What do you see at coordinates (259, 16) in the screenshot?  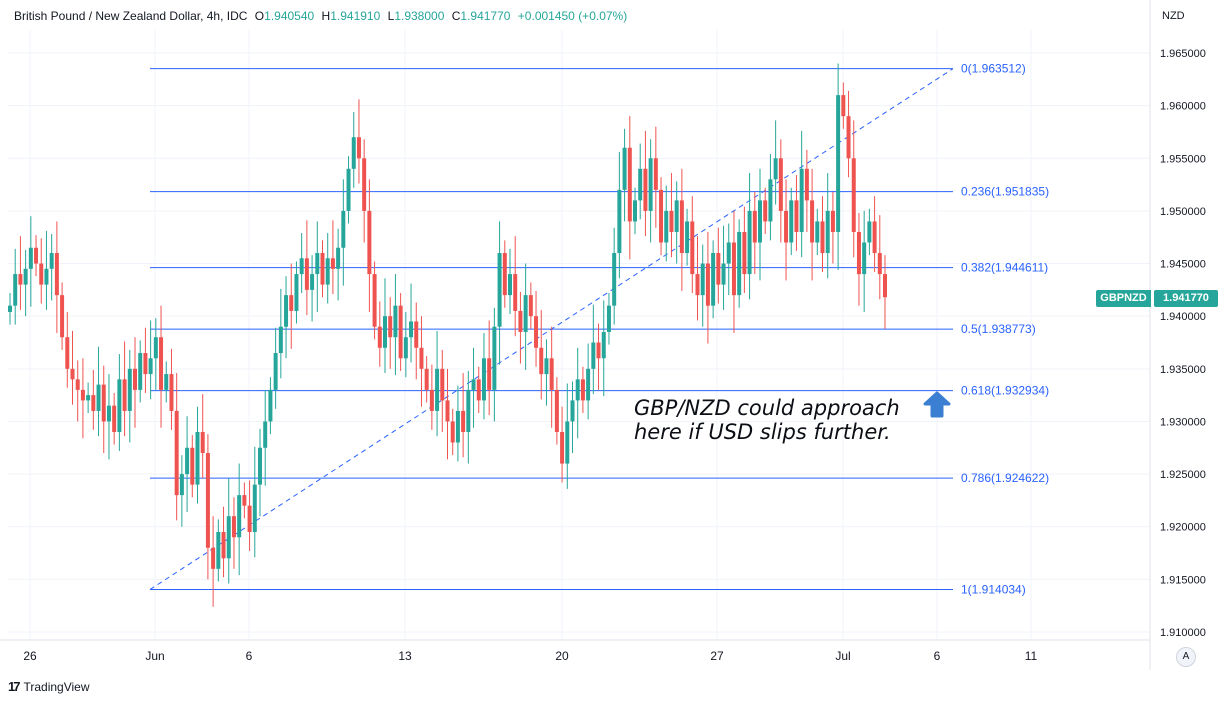 I see `open-label: O` at bounding box center [259, 16].